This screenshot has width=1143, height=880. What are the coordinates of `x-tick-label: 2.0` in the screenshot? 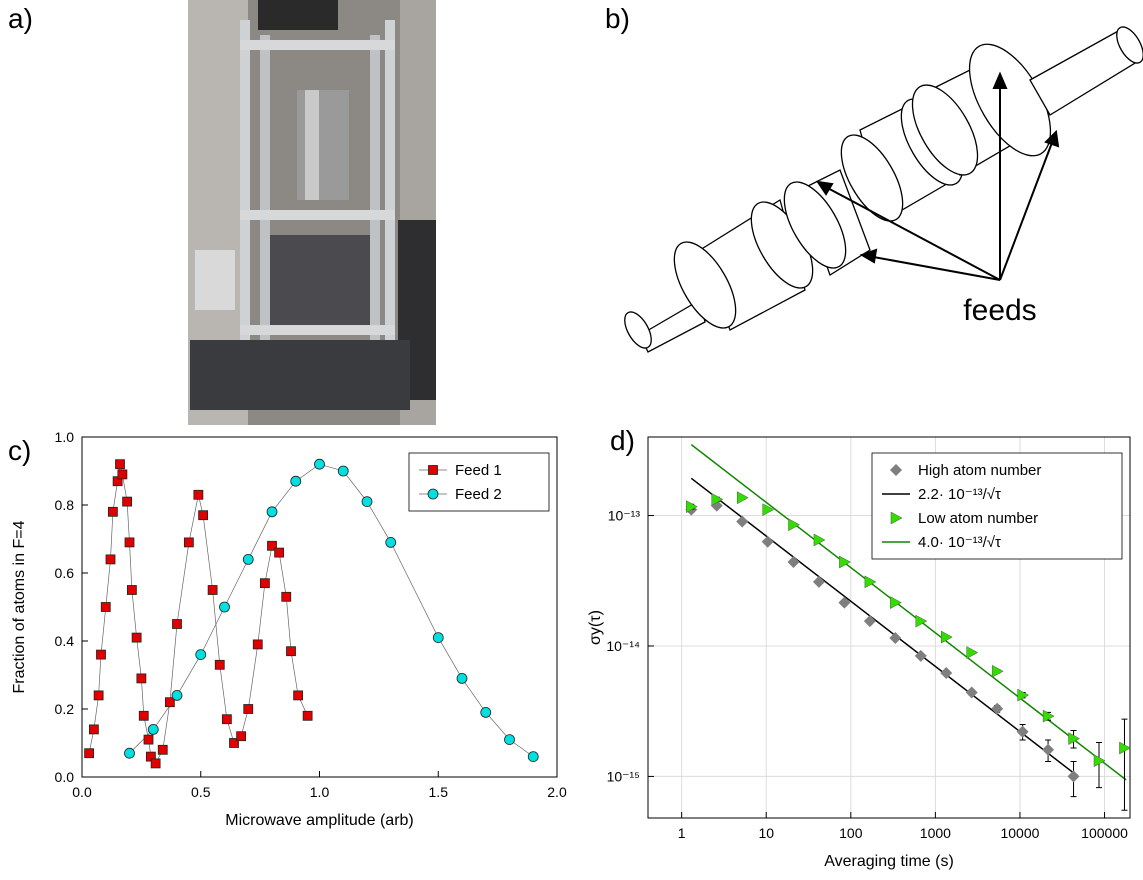 It's located at (557, 792).